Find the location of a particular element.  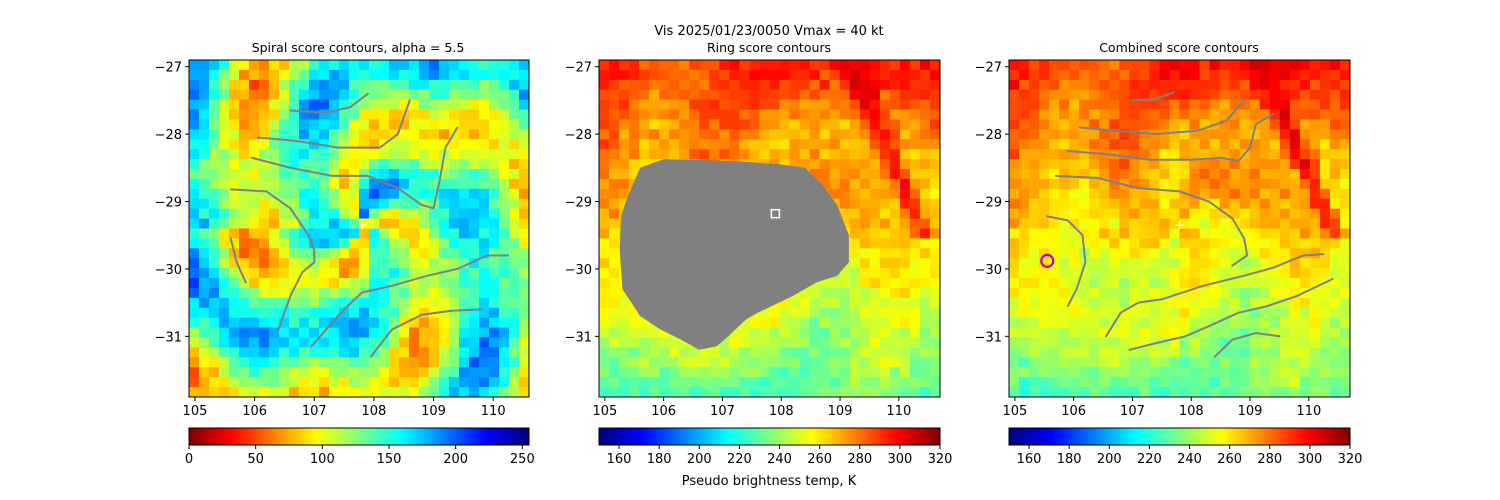

colorbar-tick-label: 150 is located at coordinates (389, 459).